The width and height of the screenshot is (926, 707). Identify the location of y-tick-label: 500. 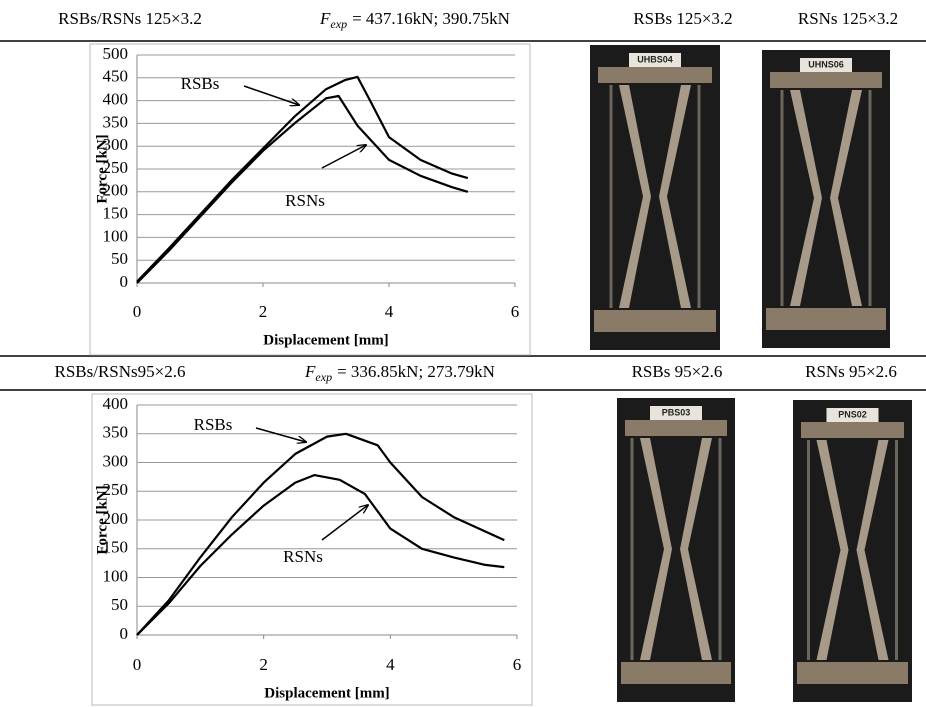
(116, 53).